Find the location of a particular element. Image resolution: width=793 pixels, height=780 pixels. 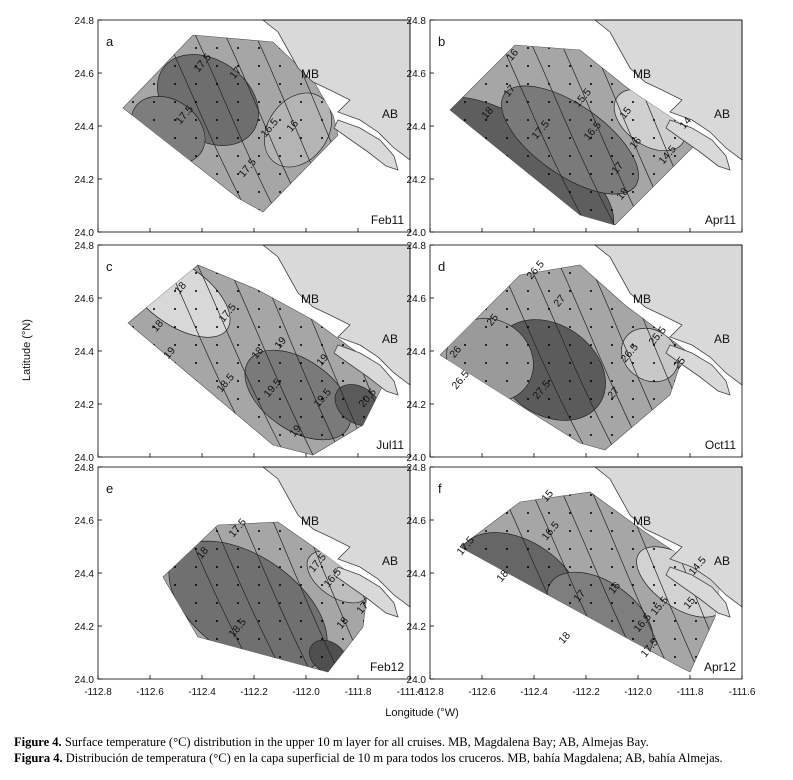

x-tick-label: -112.0 is located at coordinates (638, 692).